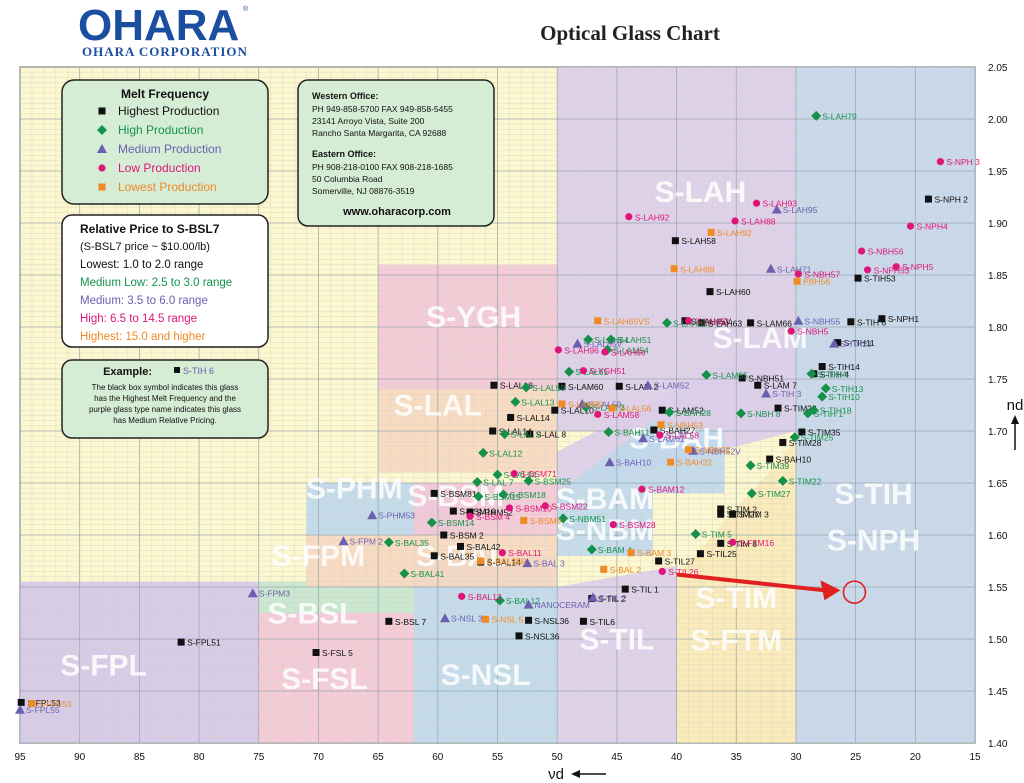 The image size is (1024, 783). Describe the element at coordinates (198, 371) in the screenshot. I see `example-sample: S-TIH 6` at that location.